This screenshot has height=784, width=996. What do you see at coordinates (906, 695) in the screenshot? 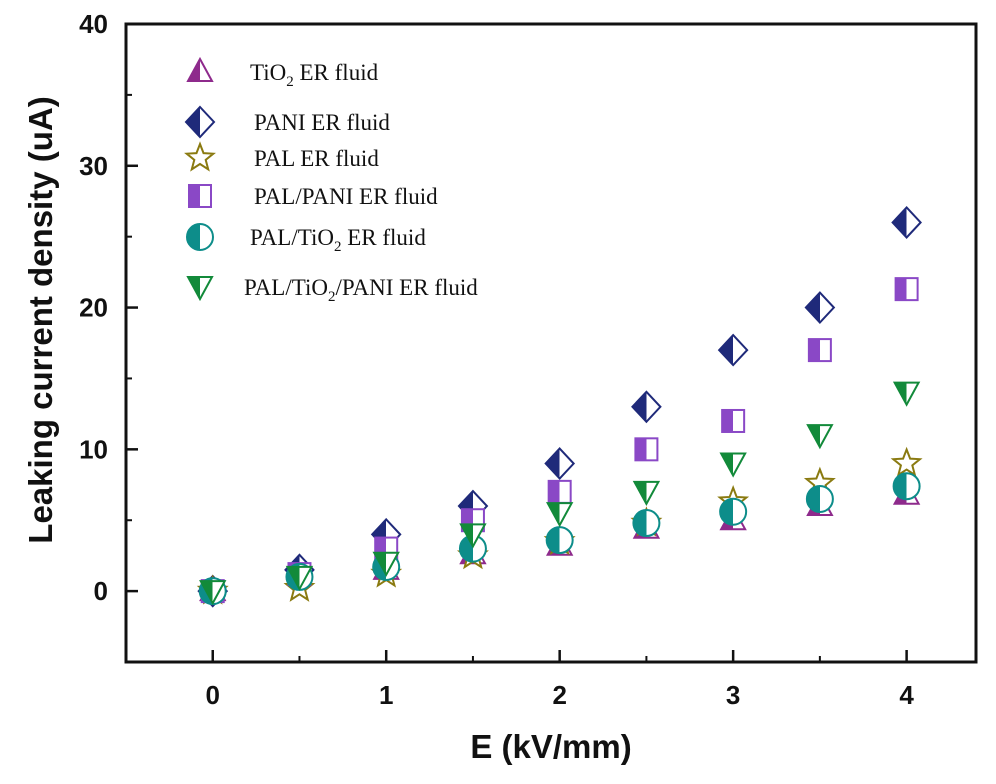
I see `x-tick-label: 4` at bounding box center [906, 695].